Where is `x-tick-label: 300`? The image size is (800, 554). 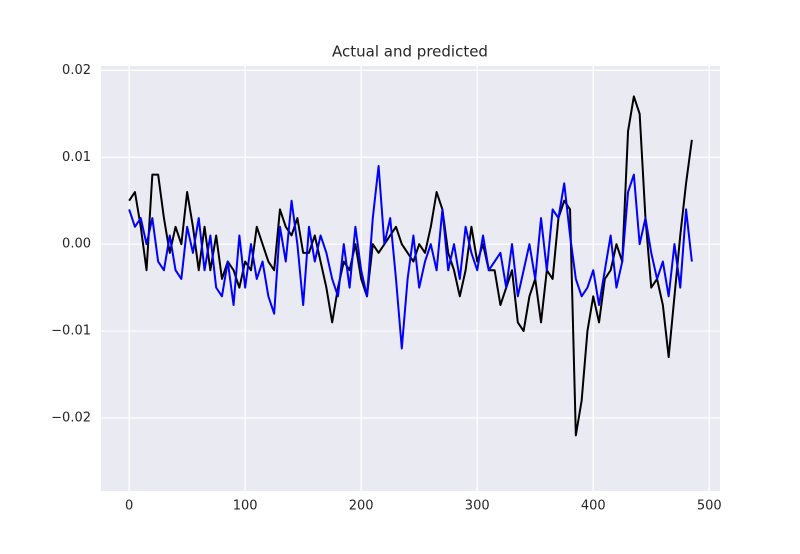
x-tick-label: 300 is located at coordinates (477, 506).